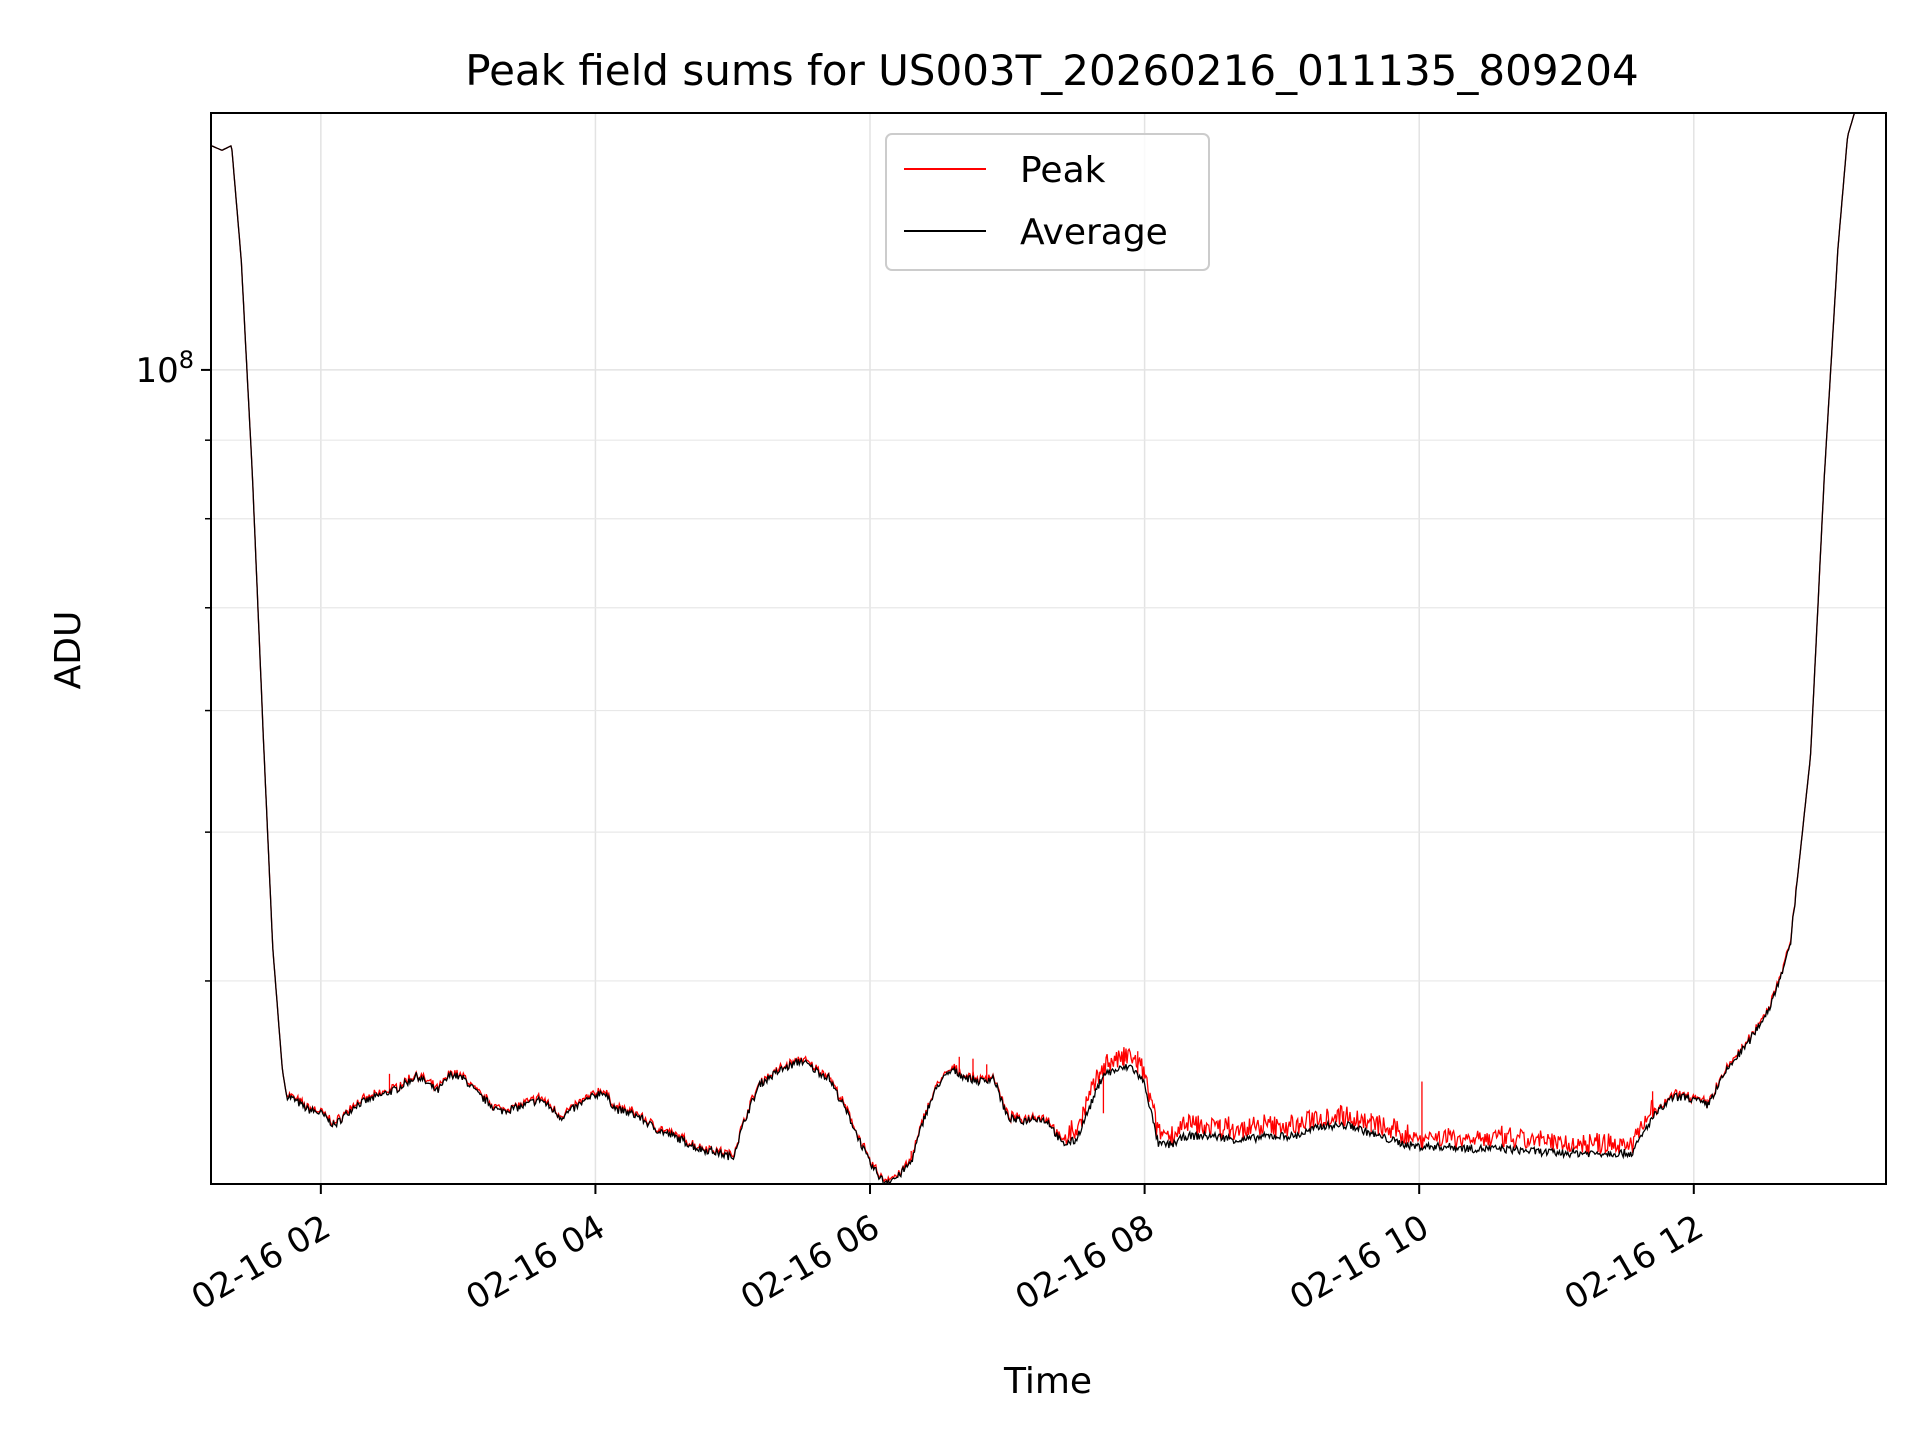  What do you see at coordinates (1047, 202) in the screenshot?
I see `legend: Peak Average` at bounding box center [1047, 202].